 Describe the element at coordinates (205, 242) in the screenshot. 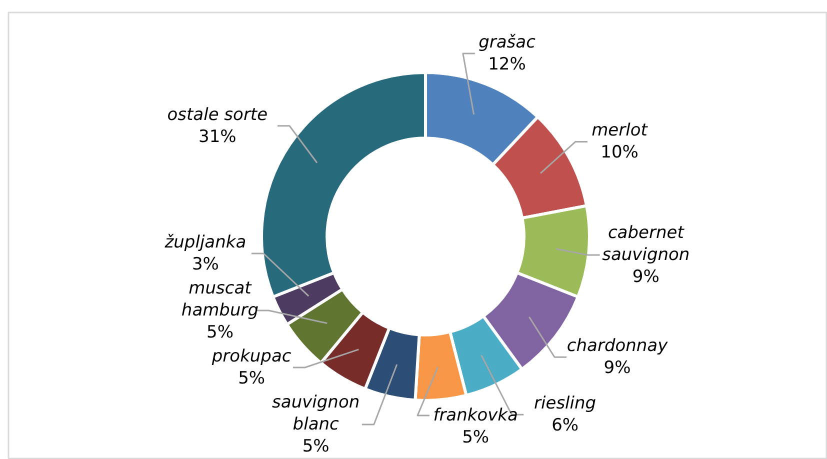

I see `slice-label: župljanka` at that location.